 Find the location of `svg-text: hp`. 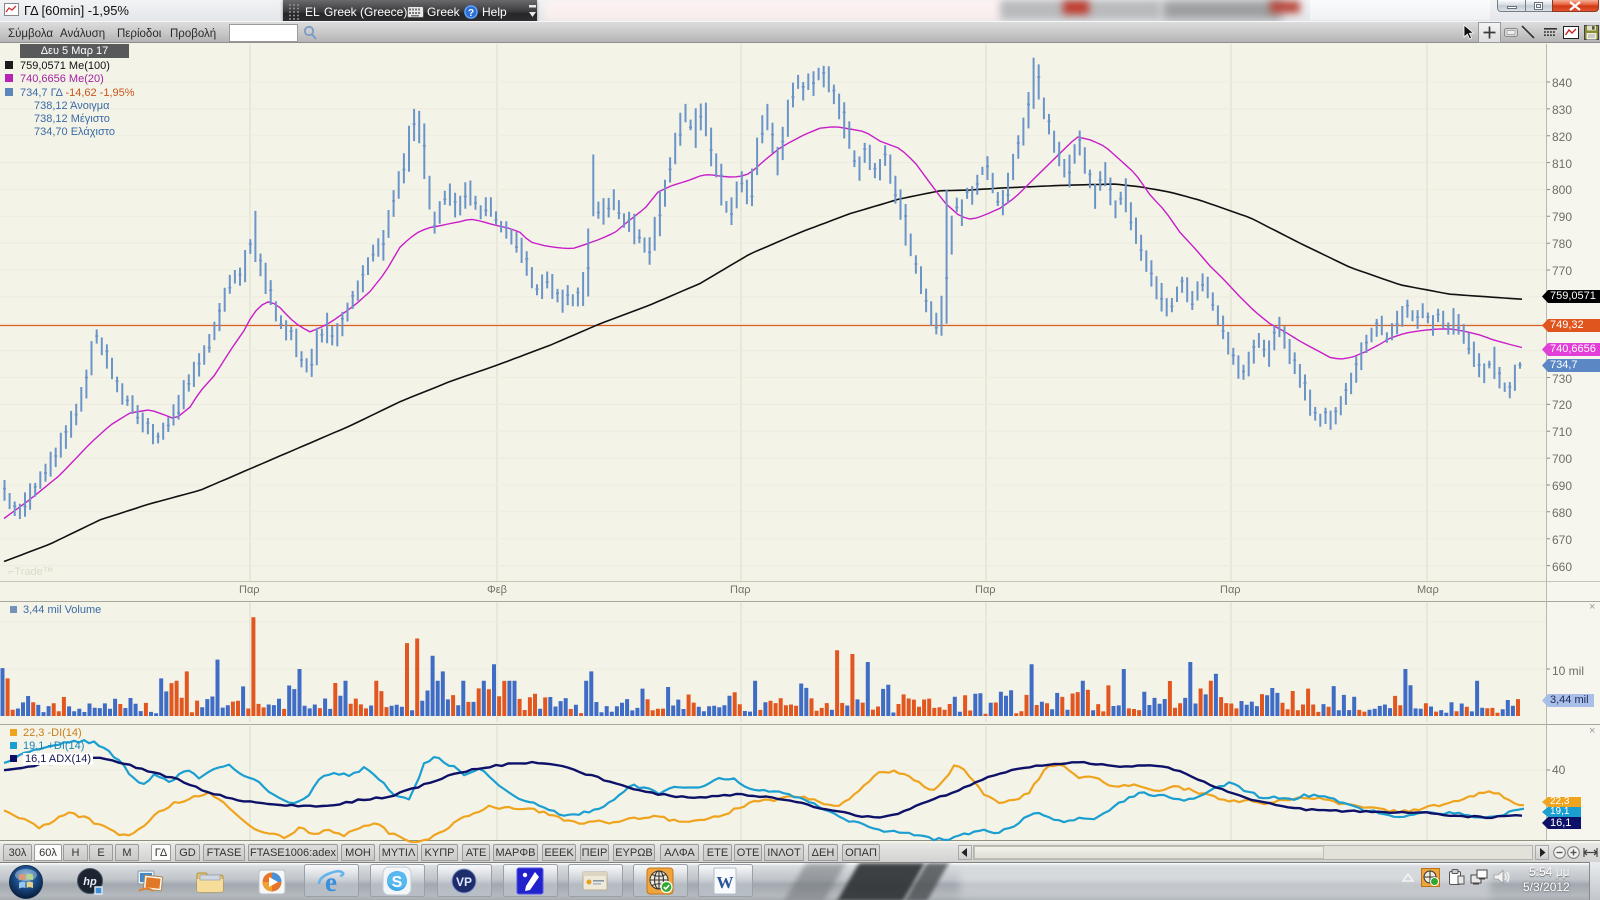

svg-text: hp is located at coordinates (90, 882).